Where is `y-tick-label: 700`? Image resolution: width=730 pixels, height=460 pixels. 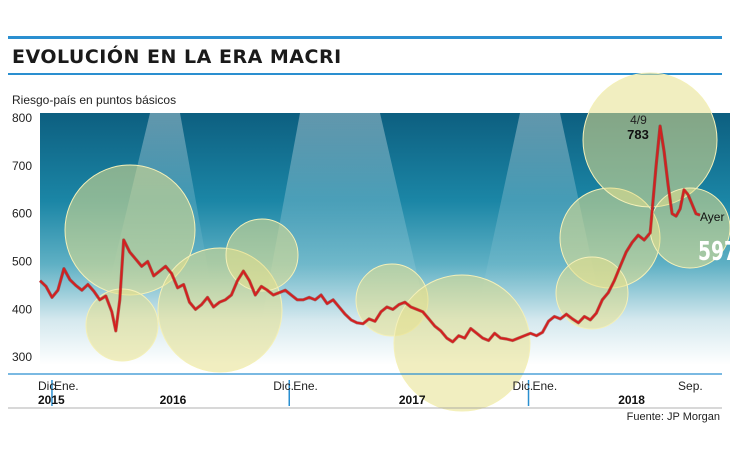 y-tick-label: 700 is located at coordinates (22, 166).